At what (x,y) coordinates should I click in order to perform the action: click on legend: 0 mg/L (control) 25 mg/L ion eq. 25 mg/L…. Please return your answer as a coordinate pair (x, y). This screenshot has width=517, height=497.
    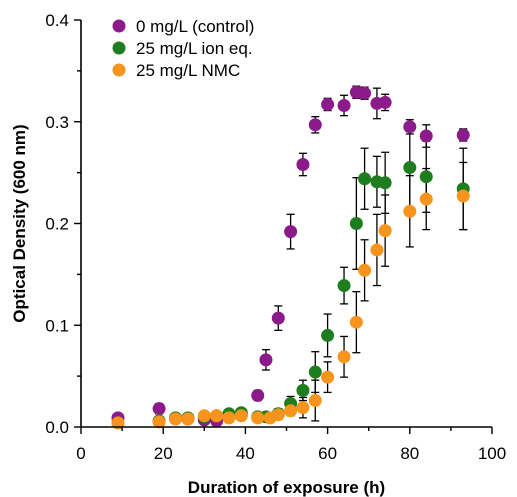
    Looking at the image, I should click on (183, 48).